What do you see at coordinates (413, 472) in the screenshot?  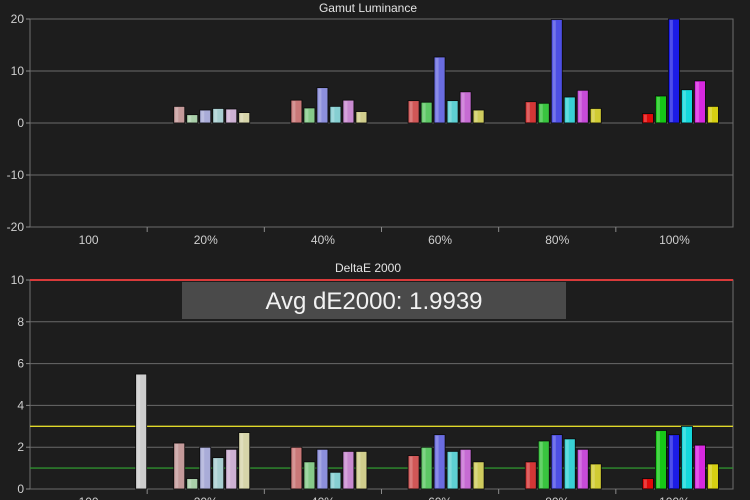 I see `bottom-bar-60pct-red` at bounding box center [413, 472].